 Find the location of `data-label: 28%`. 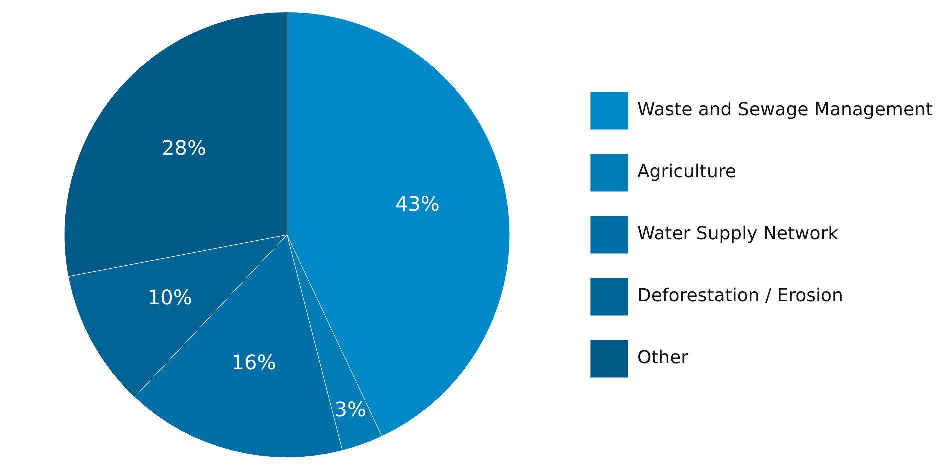

data-label: 28% is located at coordinates (184, 148).